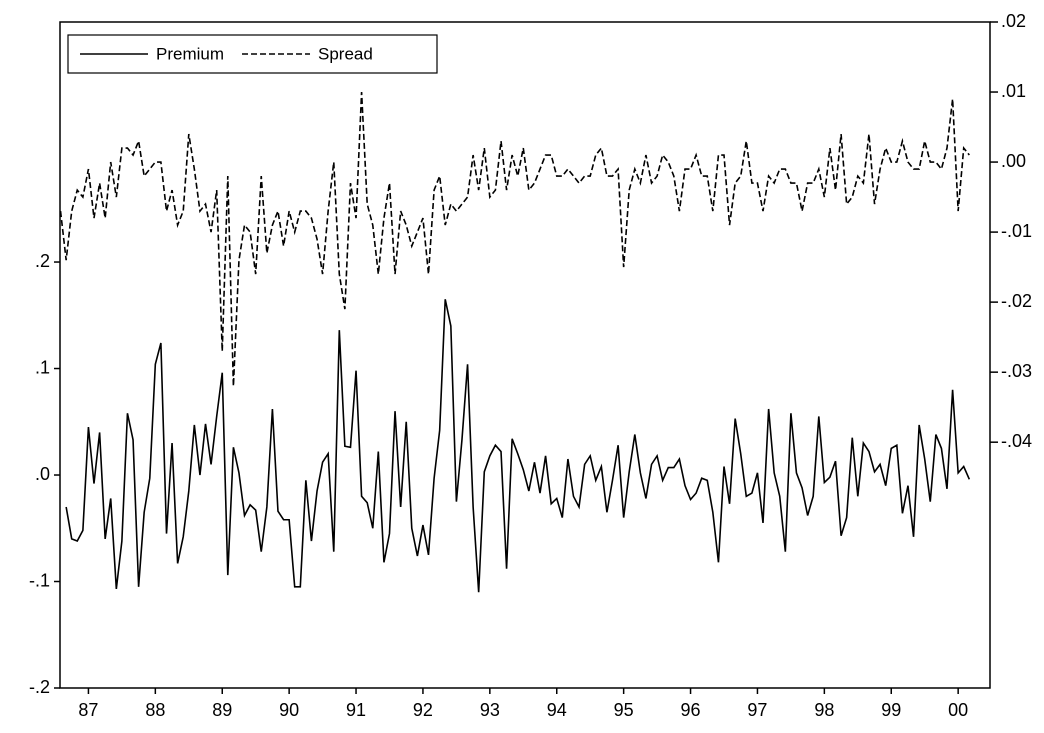 This screenshot has width=1044, height=733. Describe the element at coordinates (88, 710) in the screenshot. I see `x-tick-label: 87` at that location.